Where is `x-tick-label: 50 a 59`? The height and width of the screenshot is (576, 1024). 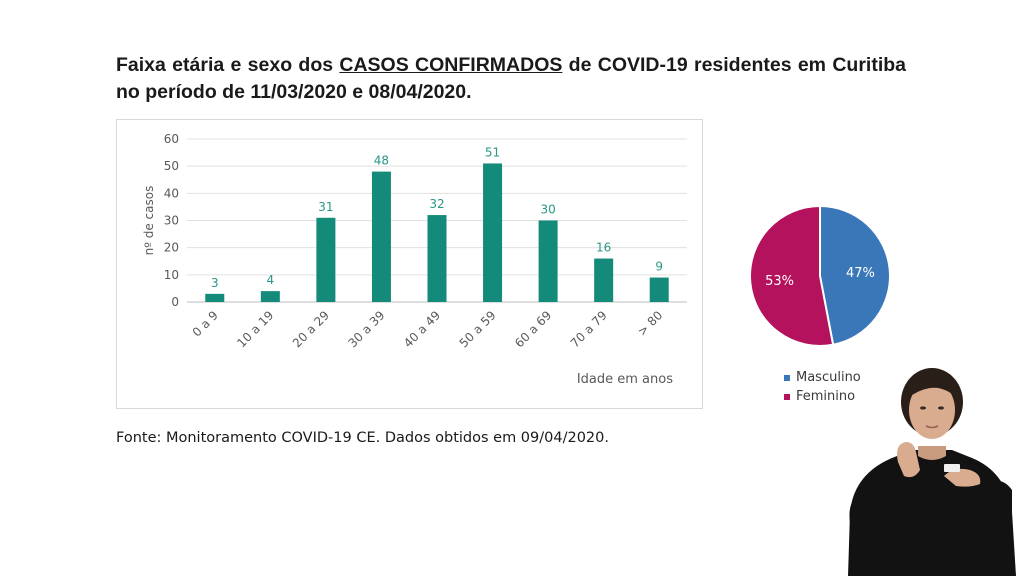 x-tick-label: 50 a 59 is located at coordinates (478, 329).